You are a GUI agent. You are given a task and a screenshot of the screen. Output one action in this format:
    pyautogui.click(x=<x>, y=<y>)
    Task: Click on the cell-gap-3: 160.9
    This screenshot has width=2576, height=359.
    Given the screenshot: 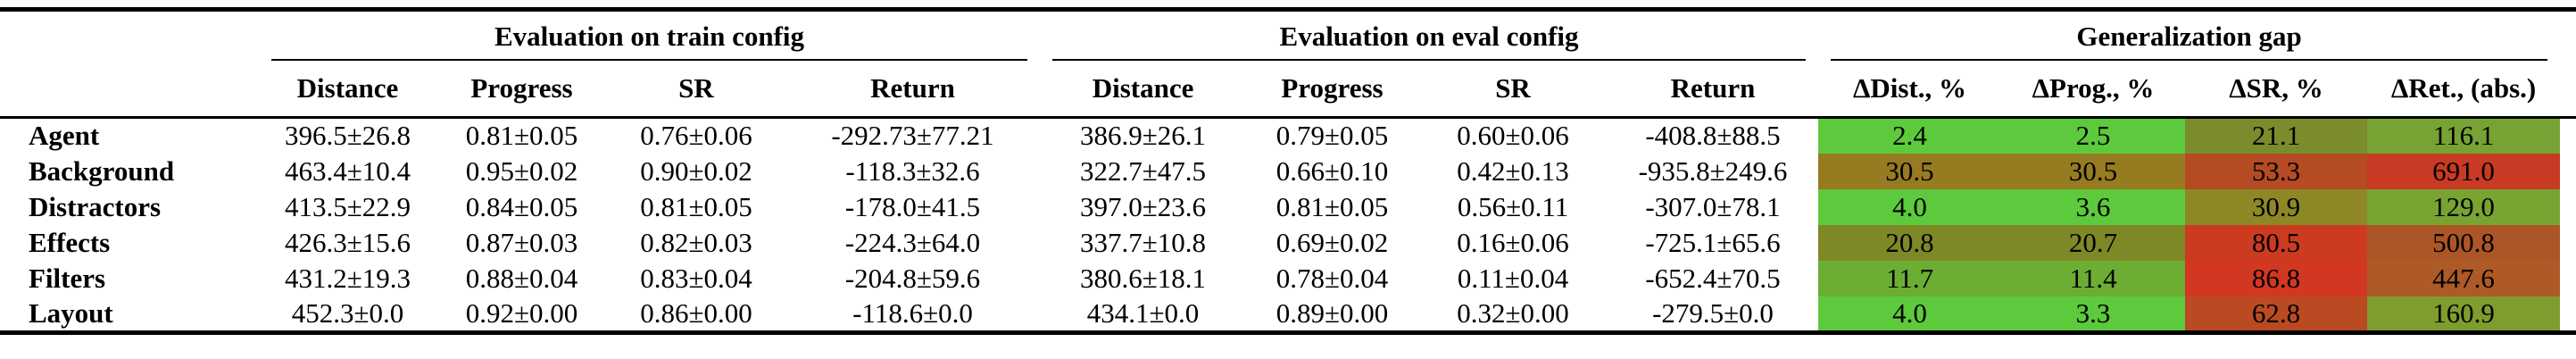 What is the action you would take?
    pyautogui.click(x=2464, y=315)
    